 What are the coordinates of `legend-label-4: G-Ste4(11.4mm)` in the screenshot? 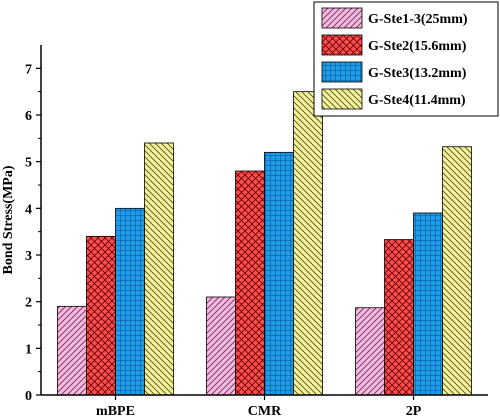 It's located at (417, 100).